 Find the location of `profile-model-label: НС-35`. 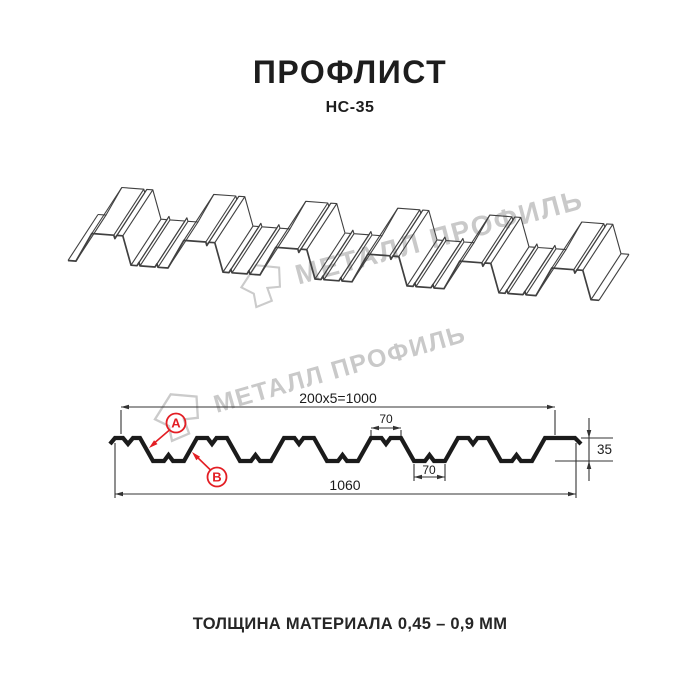

profile-model-label: НС-35 is located at coordinates (350, 107).